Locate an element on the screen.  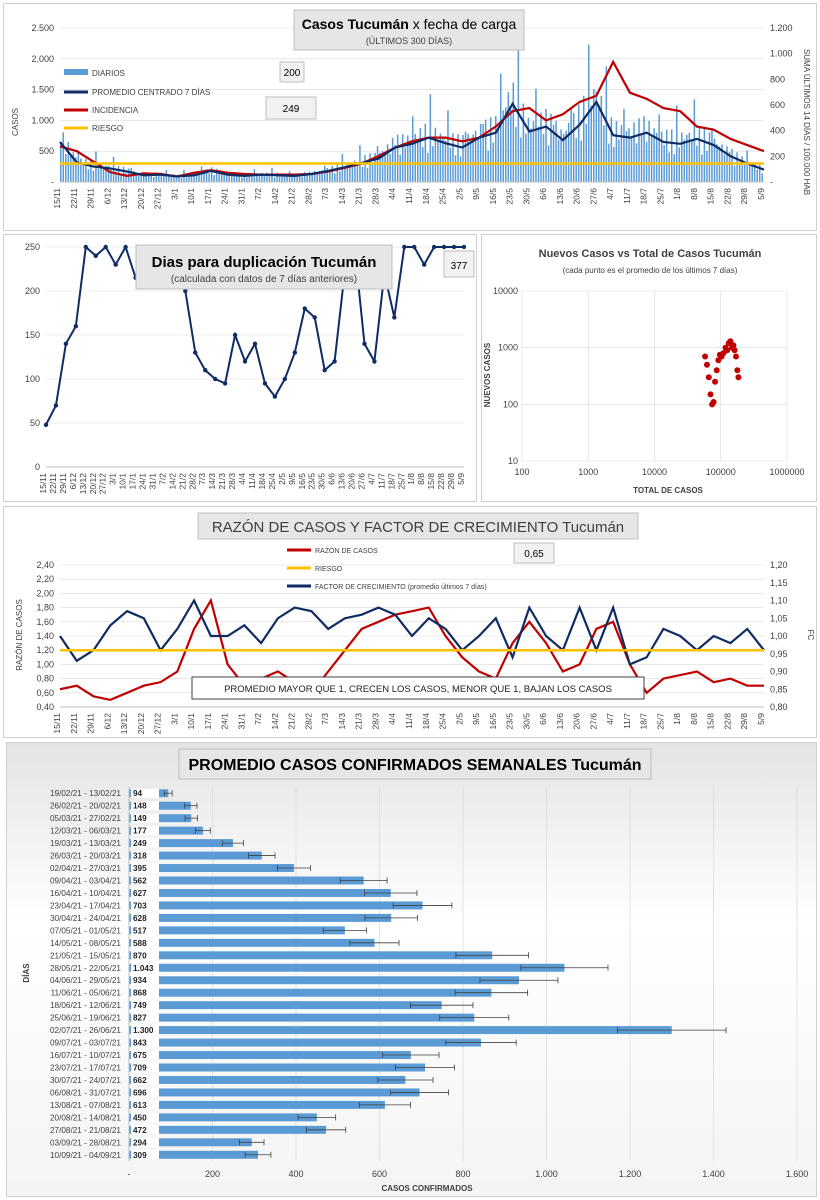
c1-date-tick: 30/5 is located at coordinates (526, 196).